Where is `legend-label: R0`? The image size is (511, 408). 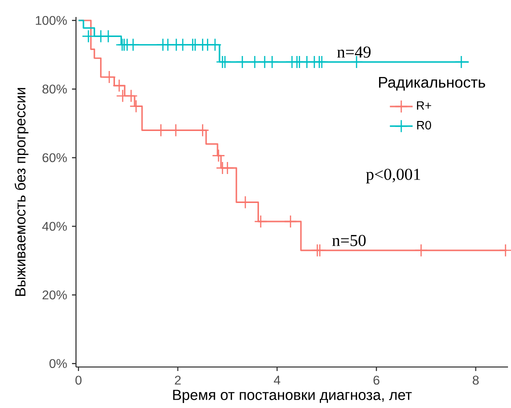 legend-label: R0 is located at coordinates (424, 125).